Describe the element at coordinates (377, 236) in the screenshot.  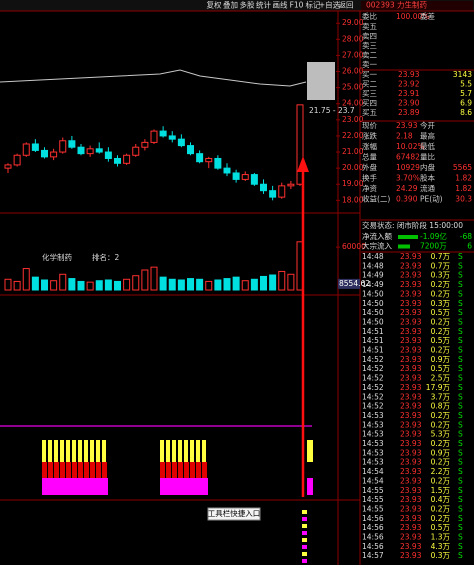
I see `flow-label: 净流入额` at that location.